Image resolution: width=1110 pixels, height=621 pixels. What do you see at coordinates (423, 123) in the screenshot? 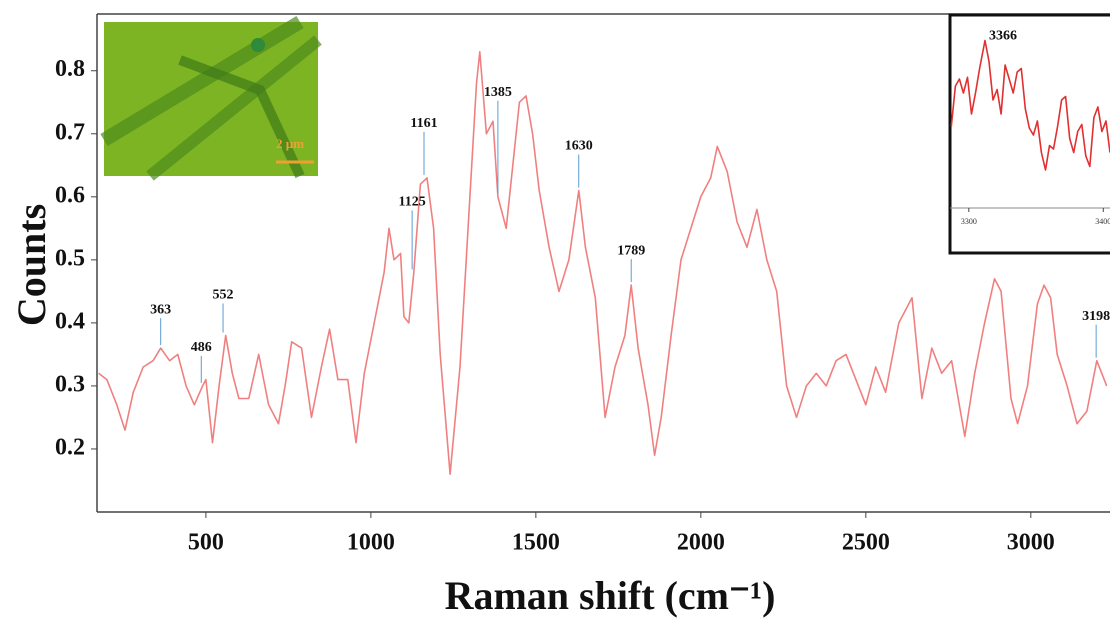
I see `annotation-label: 1161` at bounding box center [423, 123].